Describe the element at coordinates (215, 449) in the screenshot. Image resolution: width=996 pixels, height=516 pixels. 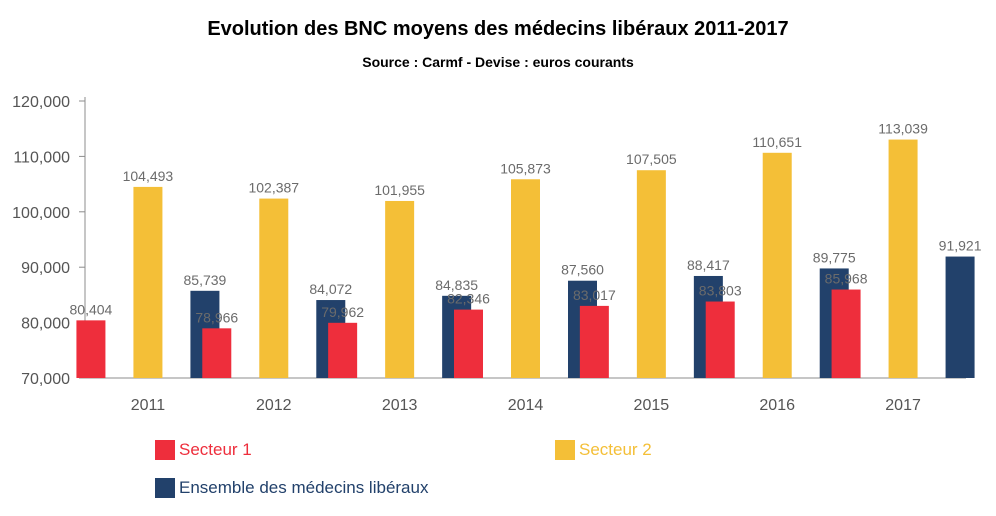
I see `legend-label-secteur-1: Secteur 1` at that location.